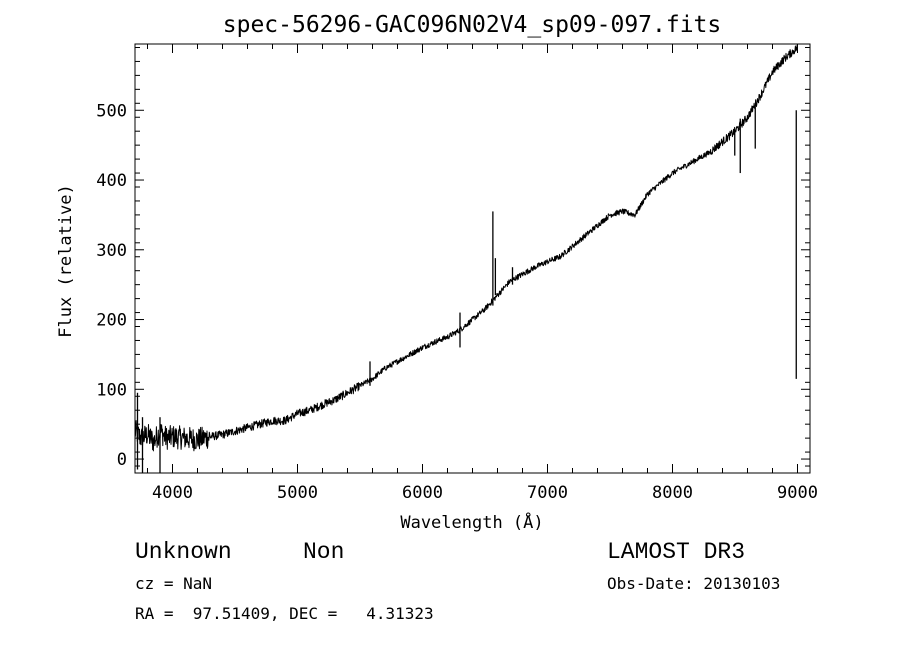 This screenshot has width=900, height=649. What do you see at coordinates (174, 583) in the screenshot?
I see `redshift-label: cz = NaN` at bounding box center [174, 583].